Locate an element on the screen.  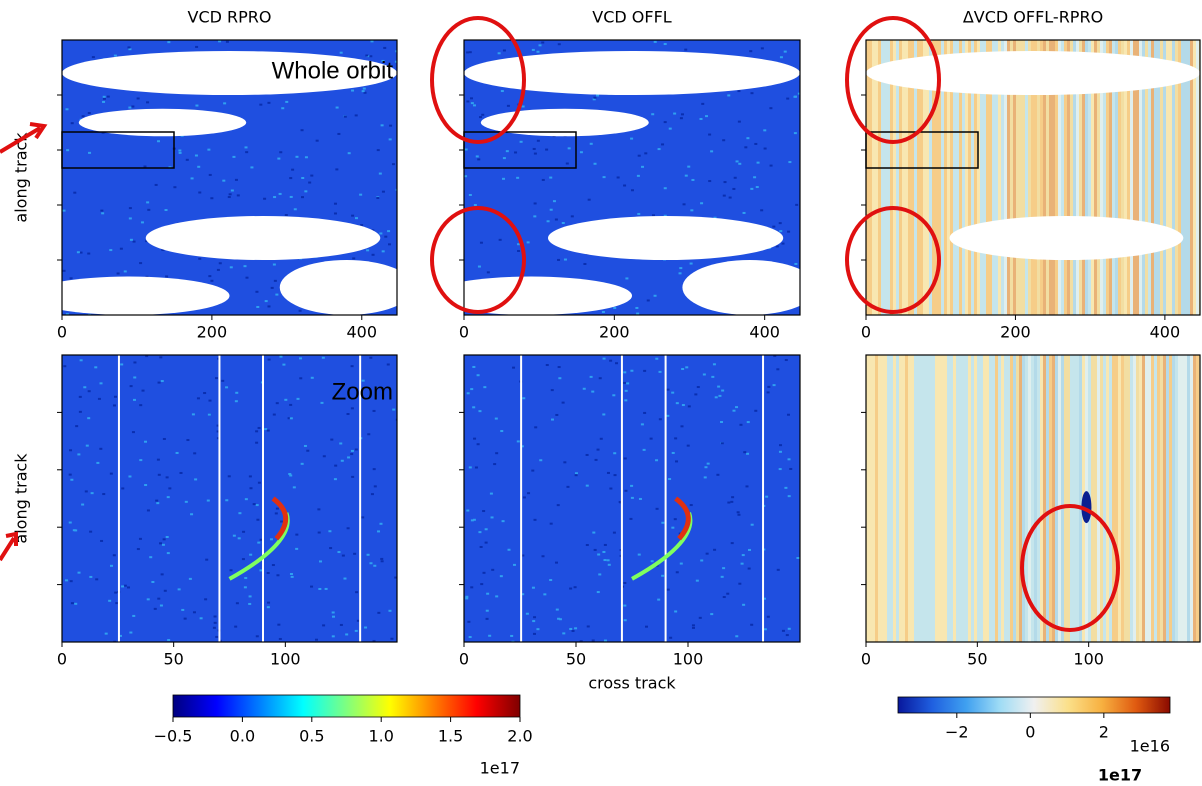
cloud is located at coordinates (146, 295).